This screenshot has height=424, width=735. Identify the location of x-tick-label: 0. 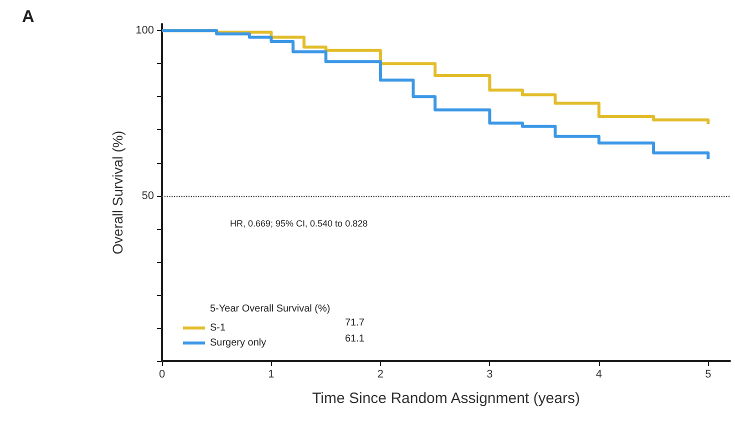
(162, 374).